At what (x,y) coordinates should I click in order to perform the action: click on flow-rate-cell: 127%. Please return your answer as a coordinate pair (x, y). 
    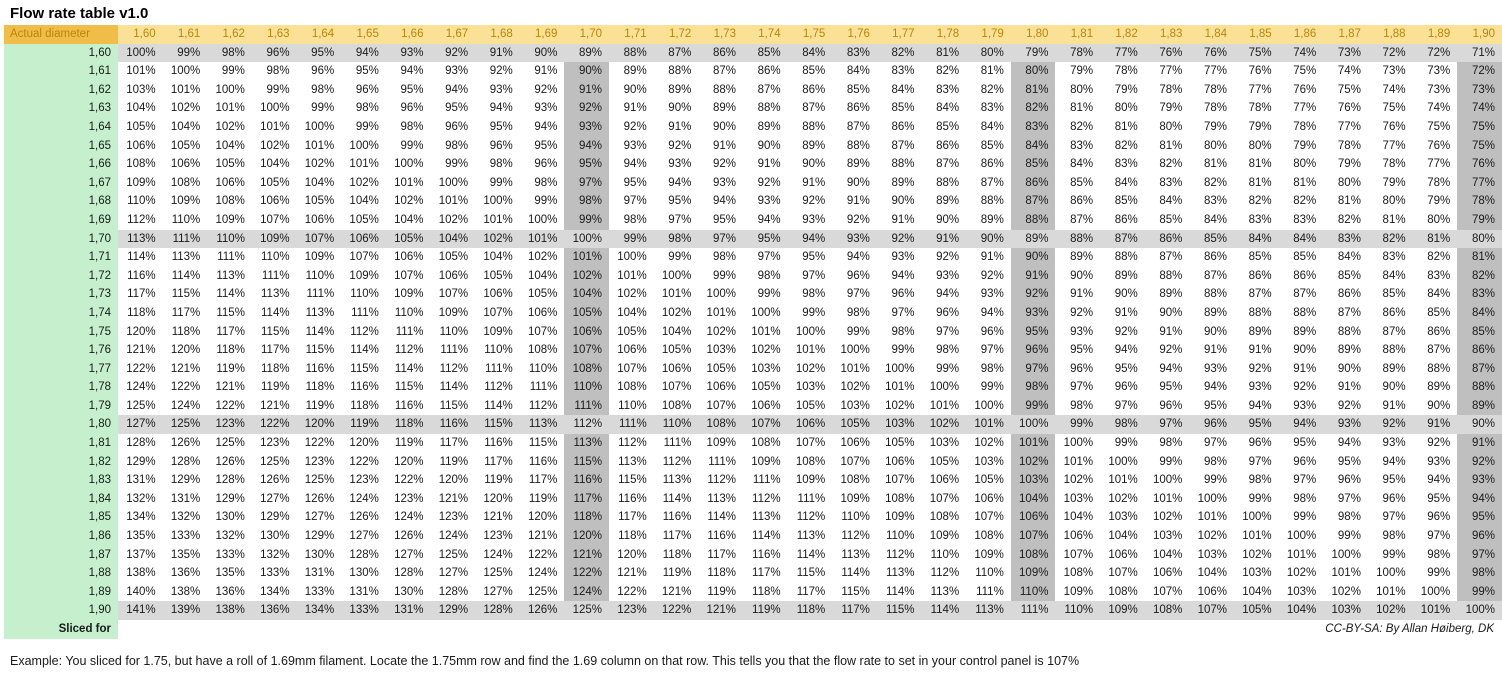
    Looking at the image, I should click on (498, 591).